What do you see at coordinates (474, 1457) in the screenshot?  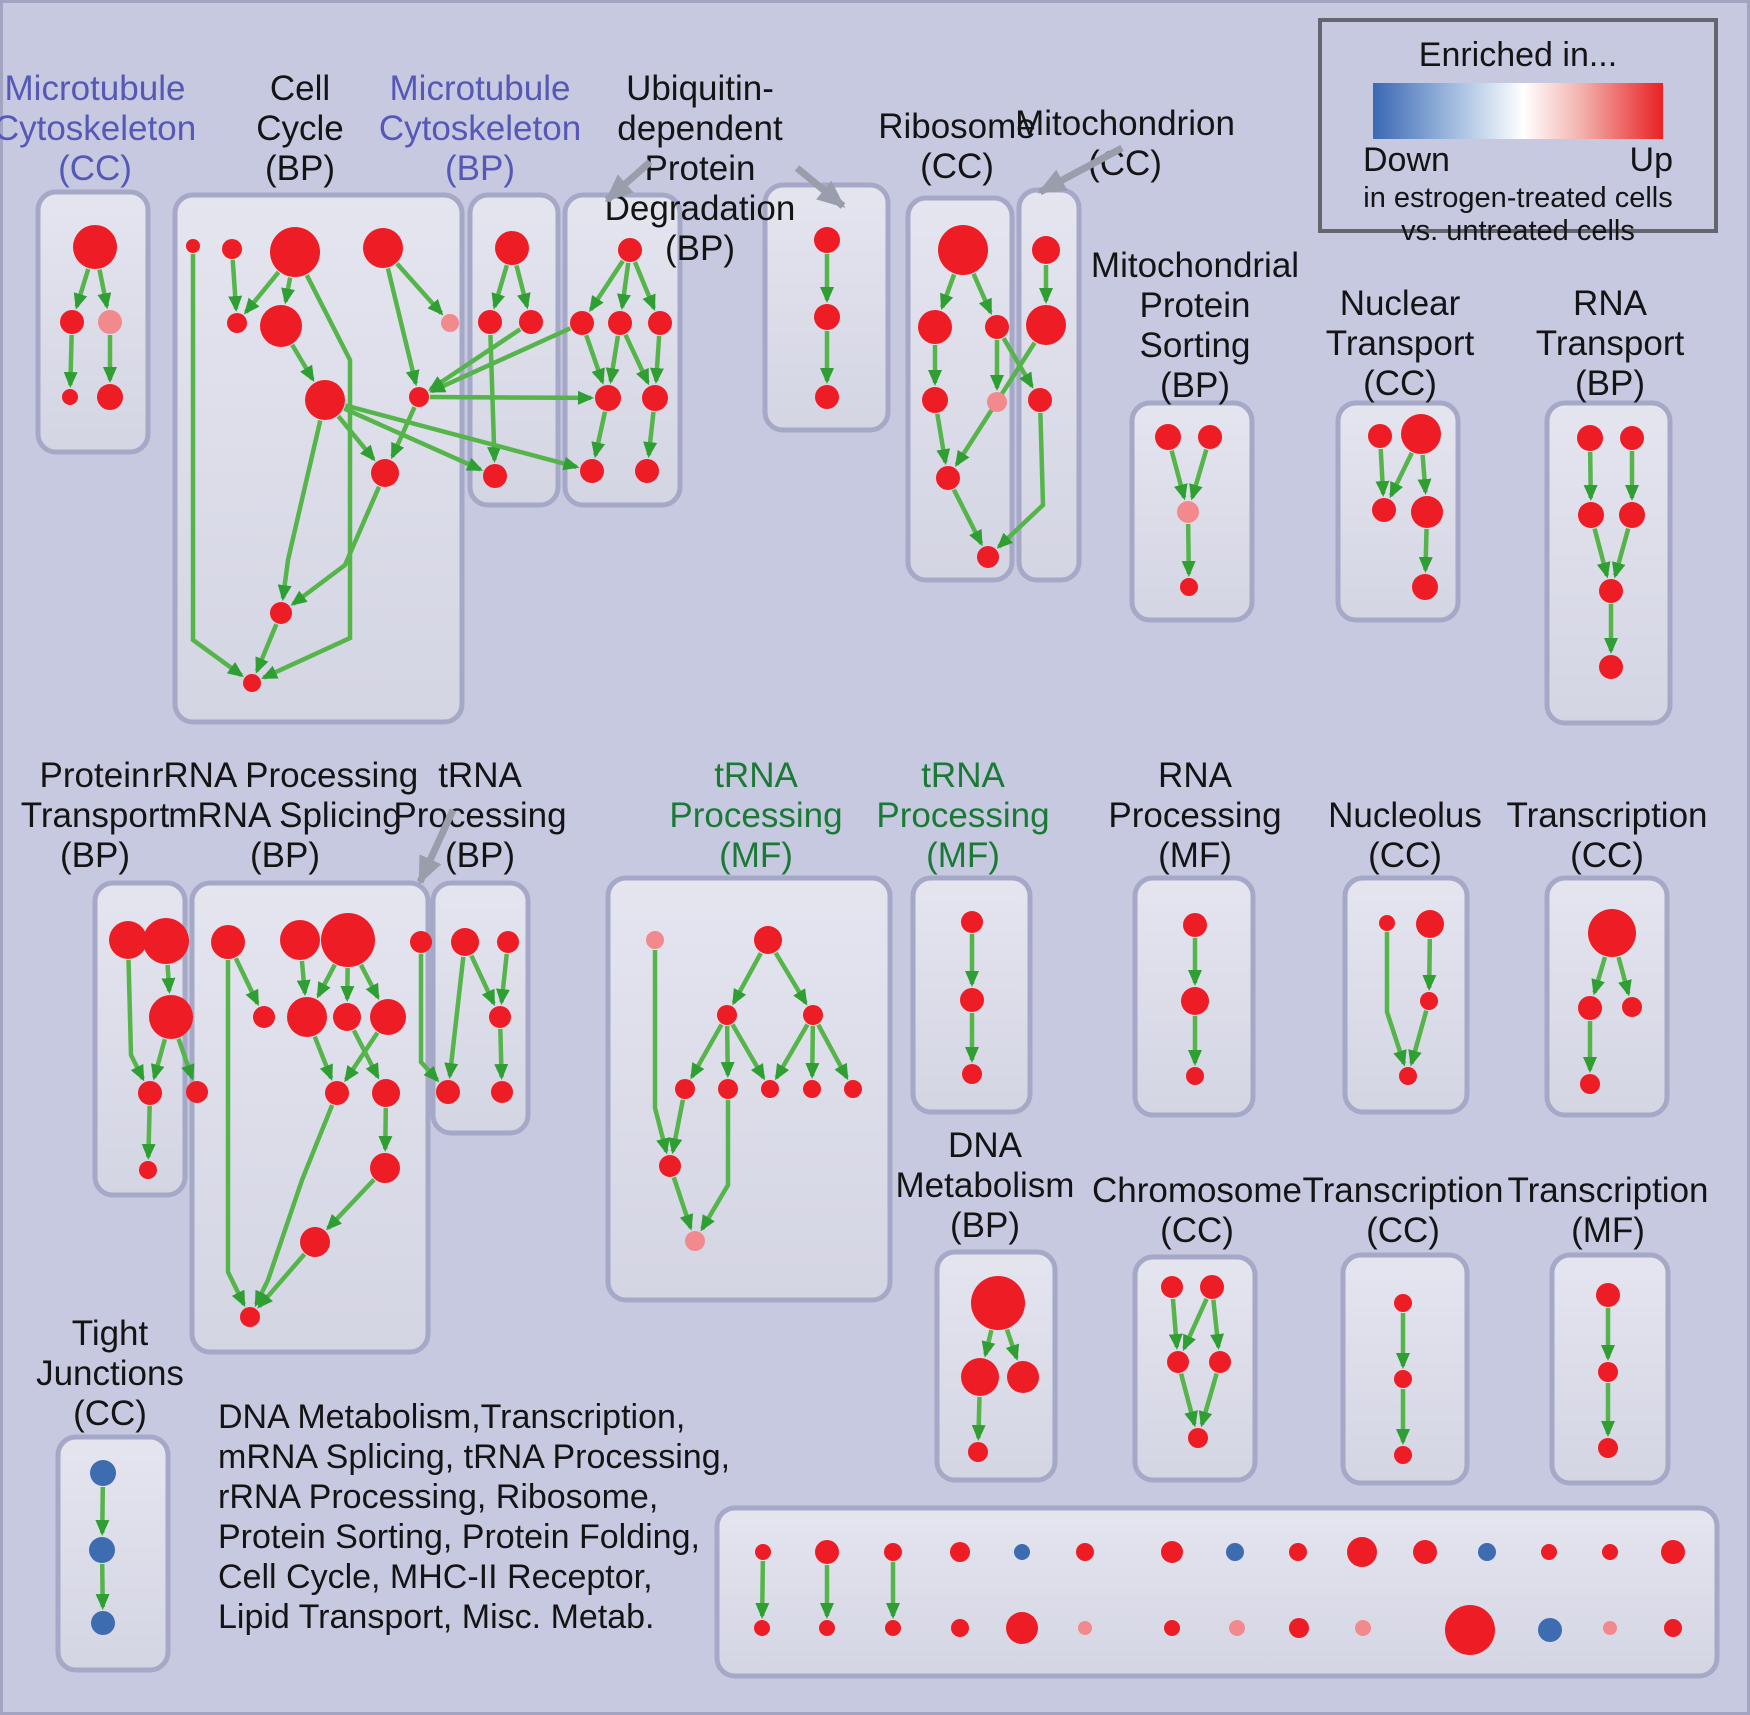 I see `misc-categories-text: mRNA Splicing, tRNA Processing,` at bounding box center [474, 1457].